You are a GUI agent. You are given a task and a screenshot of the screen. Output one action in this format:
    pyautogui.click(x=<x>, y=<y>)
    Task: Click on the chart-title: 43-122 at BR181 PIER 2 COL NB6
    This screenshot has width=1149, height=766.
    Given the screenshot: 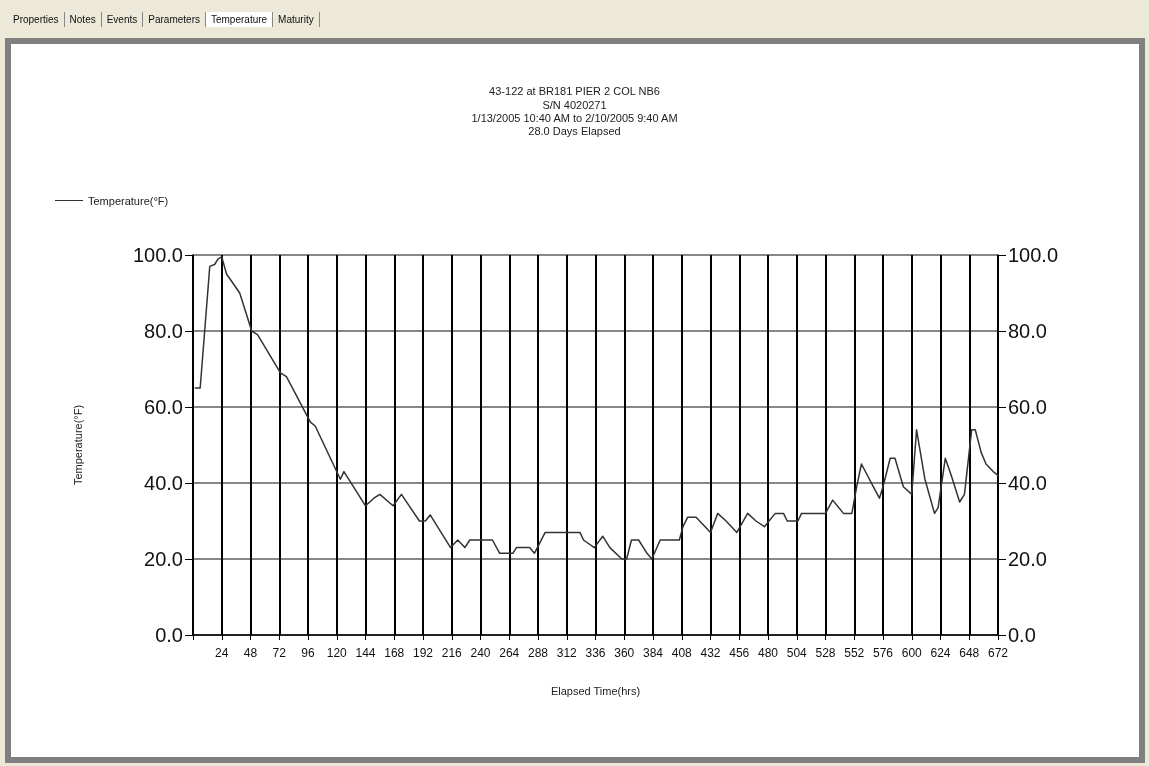 What is the action you would take?
    pyautogui.click(x=574, y=90)
    